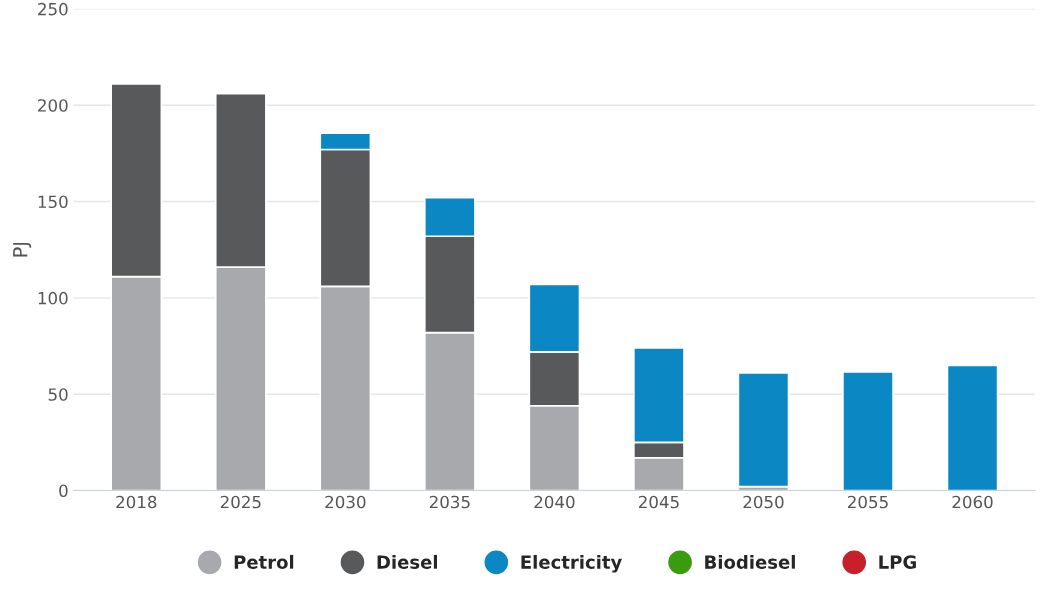 The image size is (1051, 591). What do you see at coordinates (750, 561) in the screenshot?
I see `legend-label: Biodiesel` at bounding box center [750, 561].